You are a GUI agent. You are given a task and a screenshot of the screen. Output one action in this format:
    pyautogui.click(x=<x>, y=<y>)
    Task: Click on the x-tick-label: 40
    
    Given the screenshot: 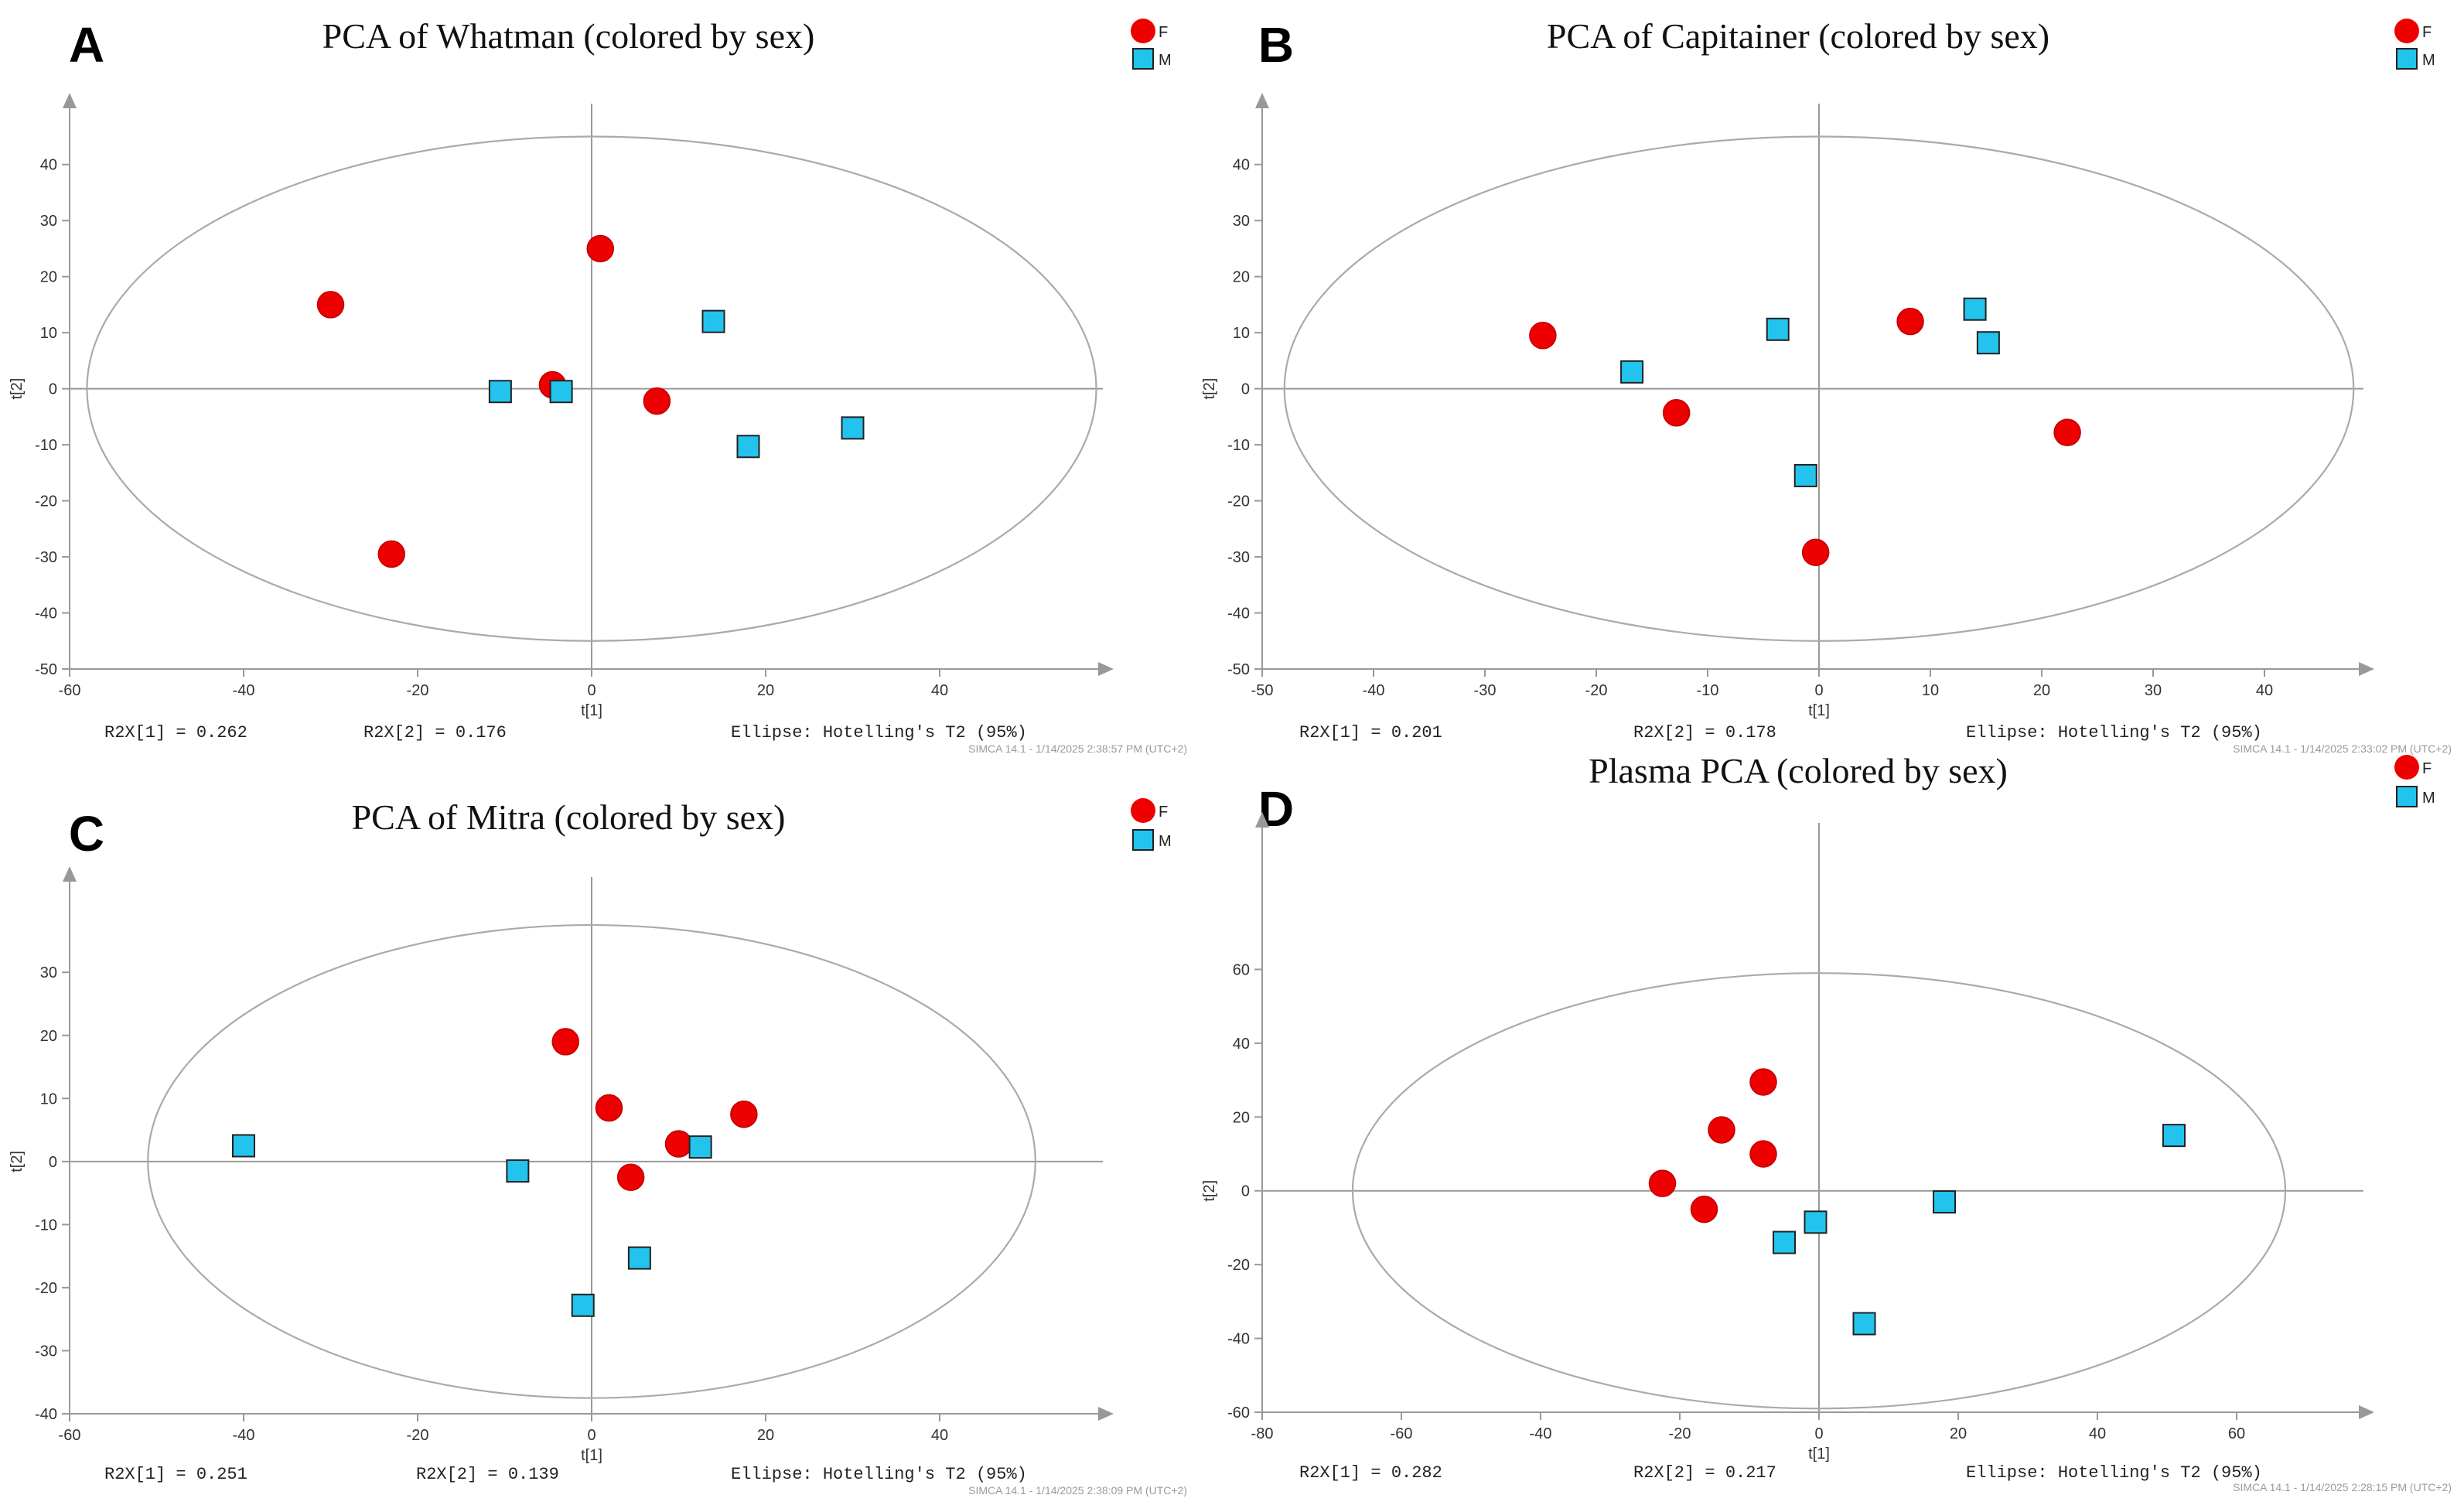 What is the action you would take?
    pyautogui.click(x=2264, y=690)
    